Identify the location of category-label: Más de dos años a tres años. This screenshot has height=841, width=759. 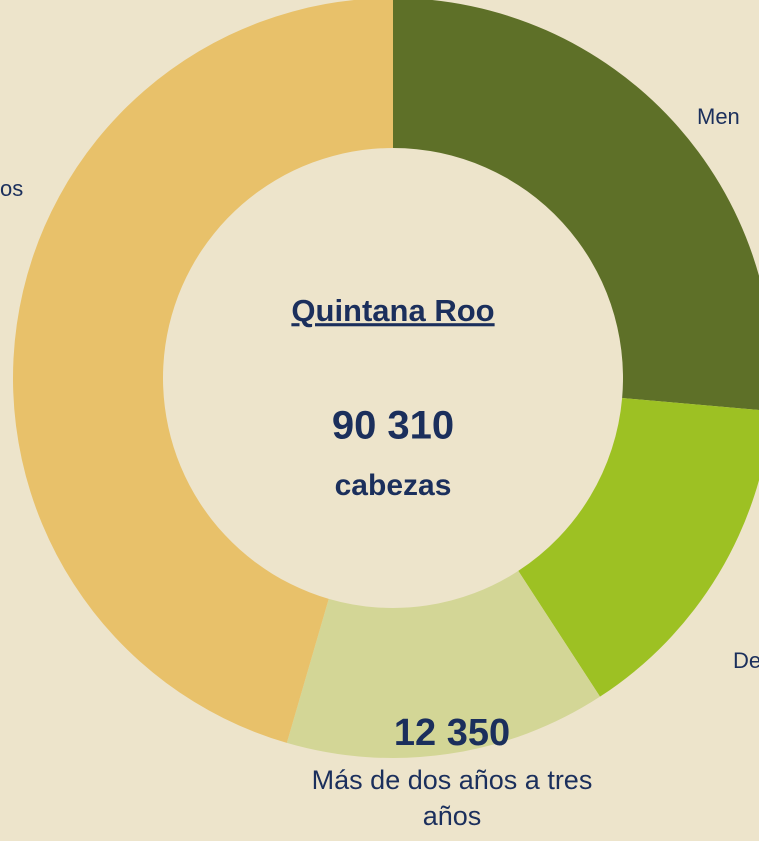
(452, 798).